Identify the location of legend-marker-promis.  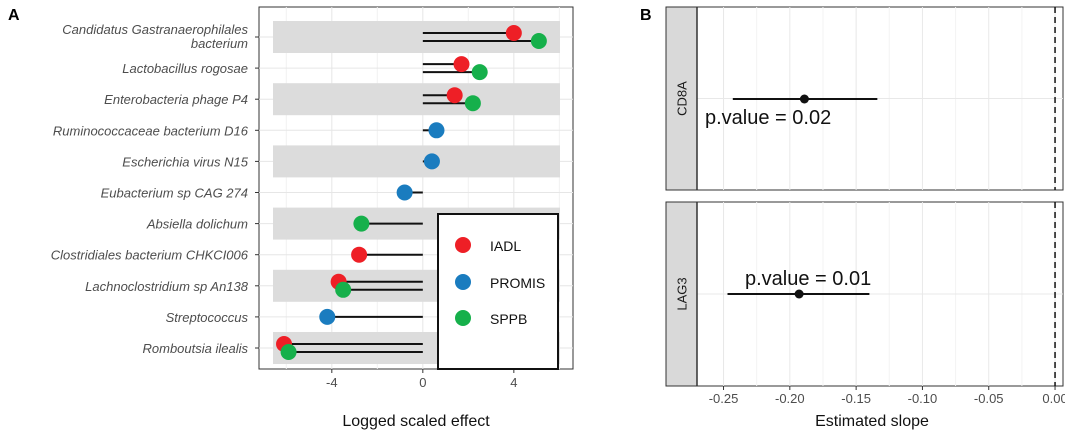
(463, 282).